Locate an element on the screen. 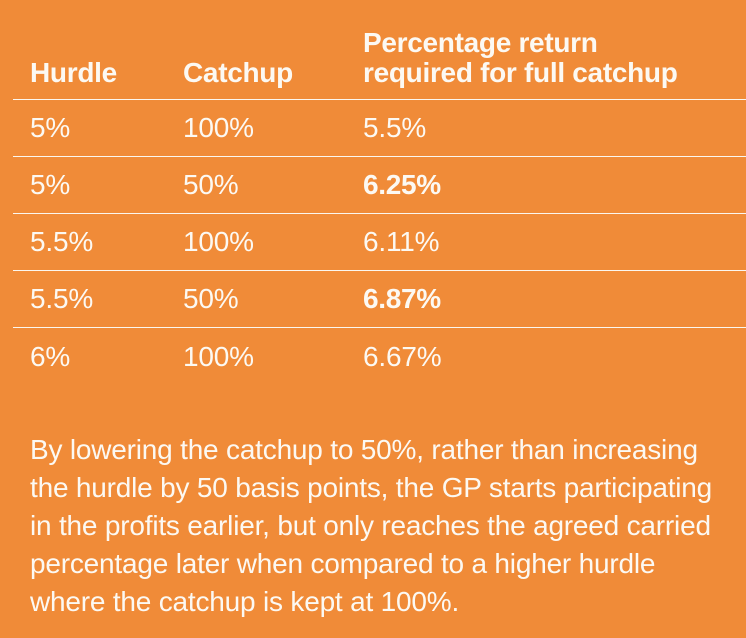  column-header-hurdle: Hurdle is located at coordinates (73, 72).